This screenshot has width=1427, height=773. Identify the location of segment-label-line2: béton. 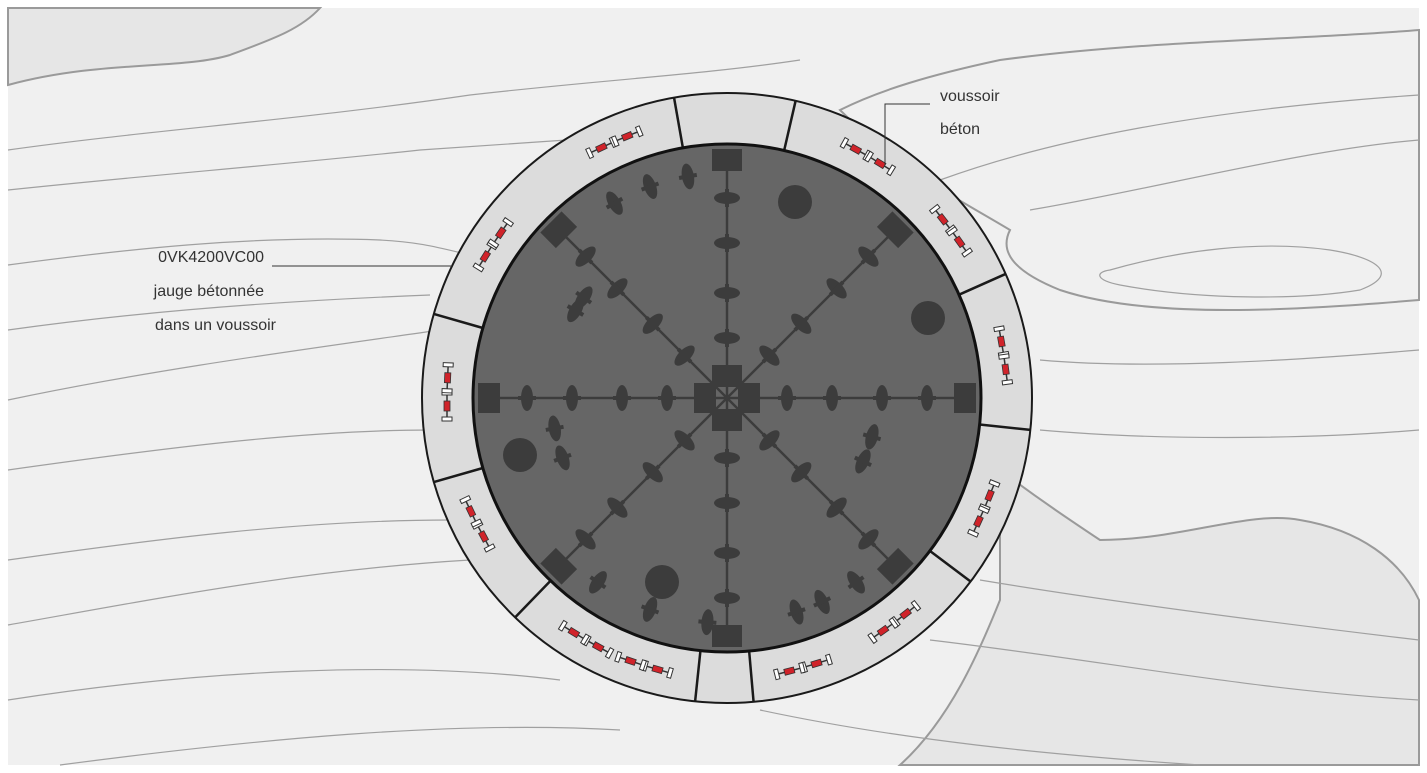
(960, 129).